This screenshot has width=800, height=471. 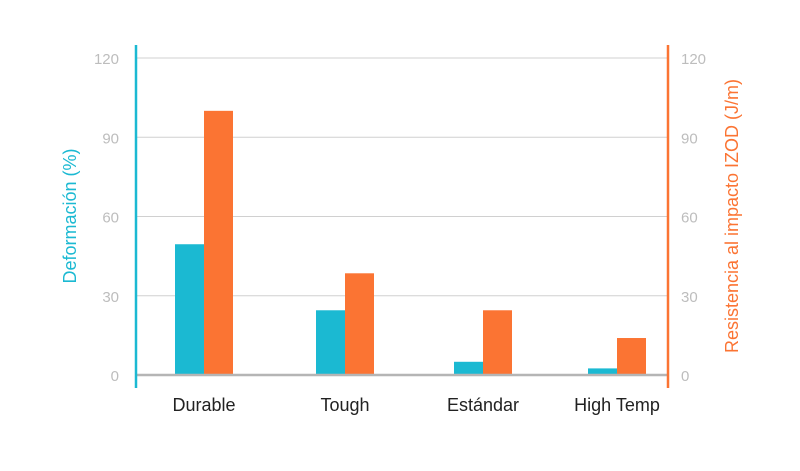 What do you see at coordinates (115, 376) in the screenshot?
I see `y-left-tick-label: 0` at bounding box center [115, 376].